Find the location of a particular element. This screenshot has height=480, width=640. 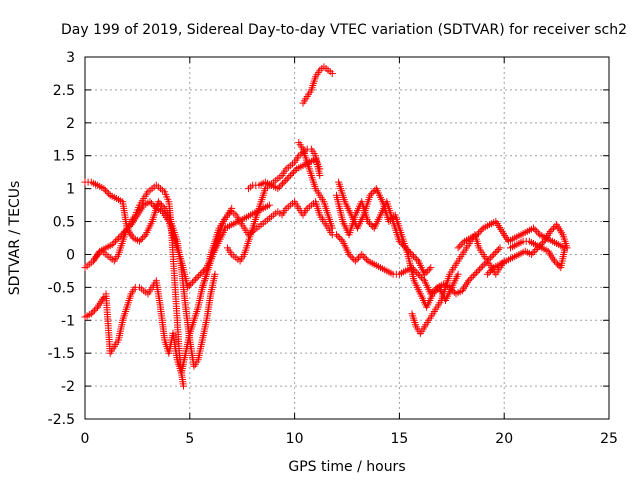

x-tick-label: 25 is located at coordinates (609, 439).